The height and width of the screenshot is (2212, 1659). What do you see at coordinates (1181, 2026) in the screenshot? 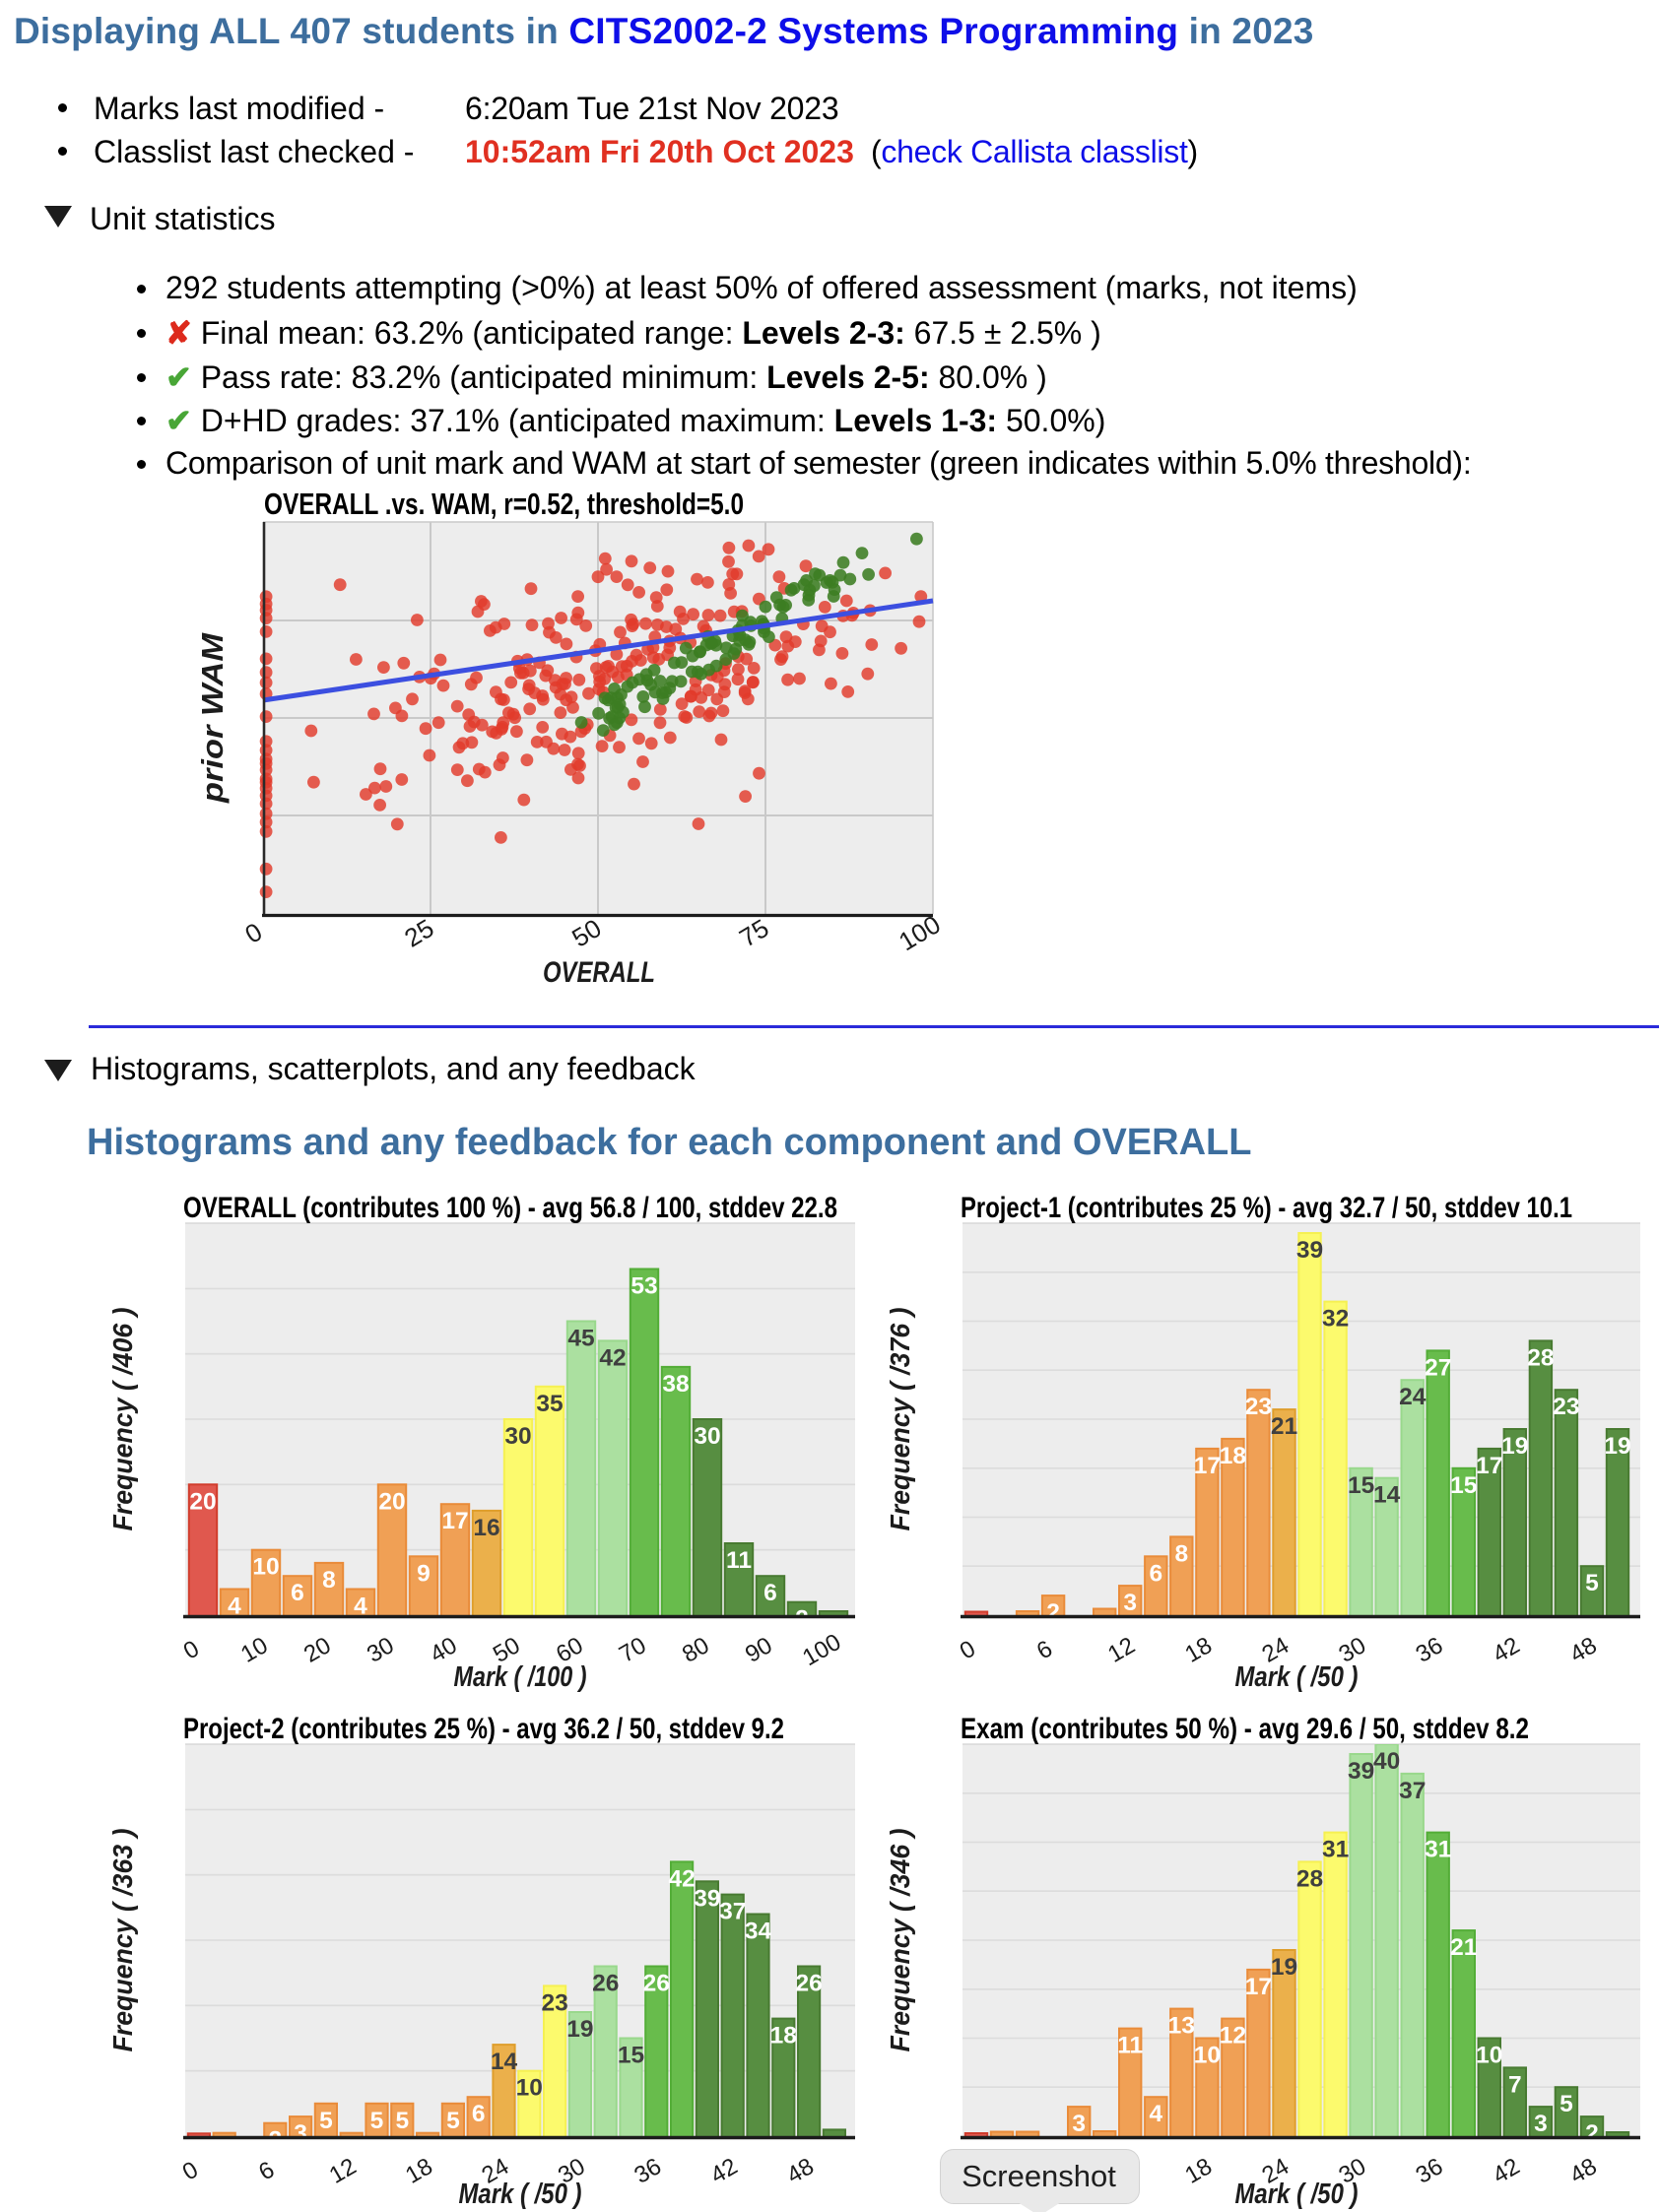
I see `svg-text: 13` at bounding box center [1181, 2026].